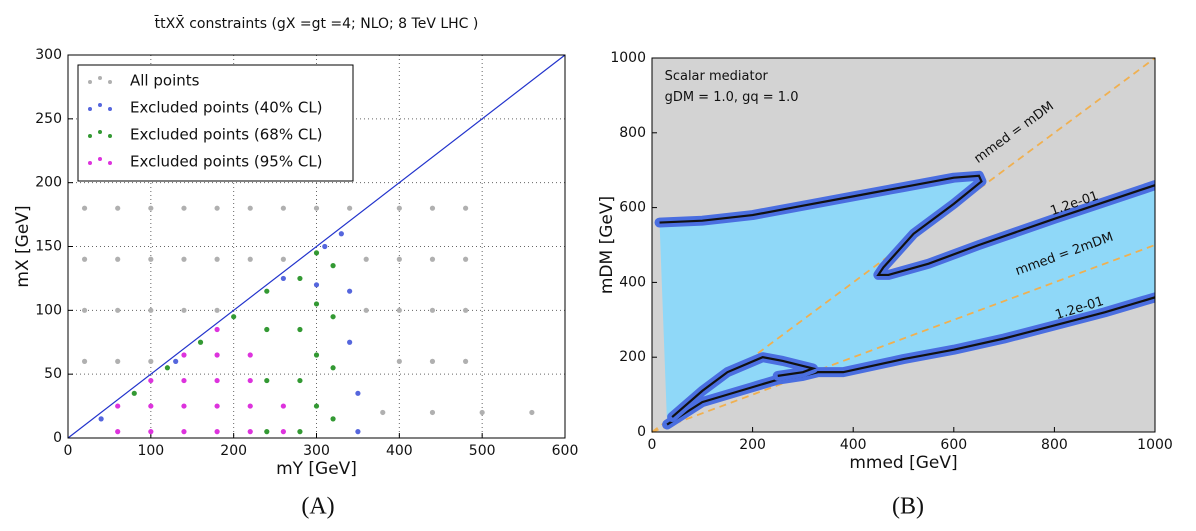  Describe the element at coordinates (628, 58) in the screenshot. I see `y-tick-label: 1000` at that location.